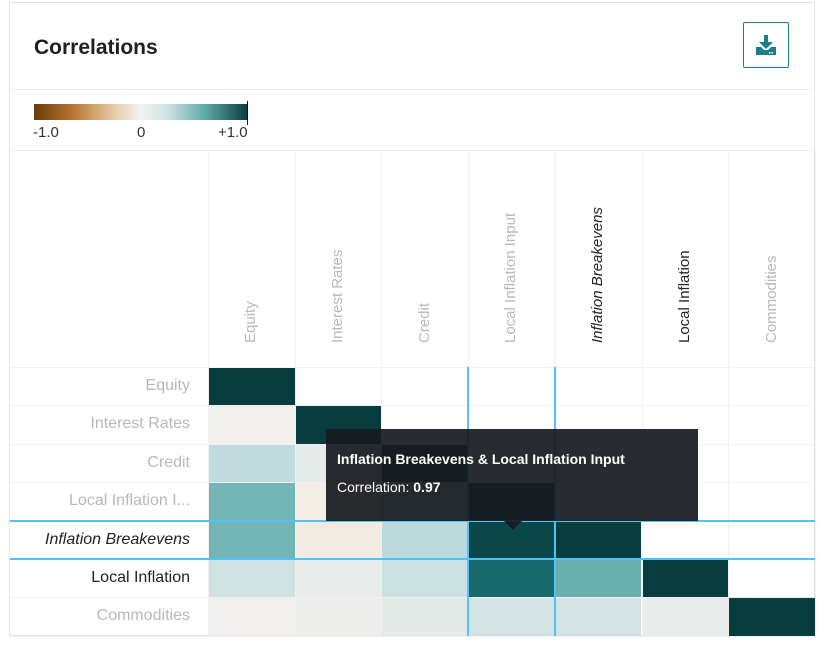 Image resolution: width=825 pixels, height=646 pixels. I want to click on column-label: Commodities, so click(771, 299).